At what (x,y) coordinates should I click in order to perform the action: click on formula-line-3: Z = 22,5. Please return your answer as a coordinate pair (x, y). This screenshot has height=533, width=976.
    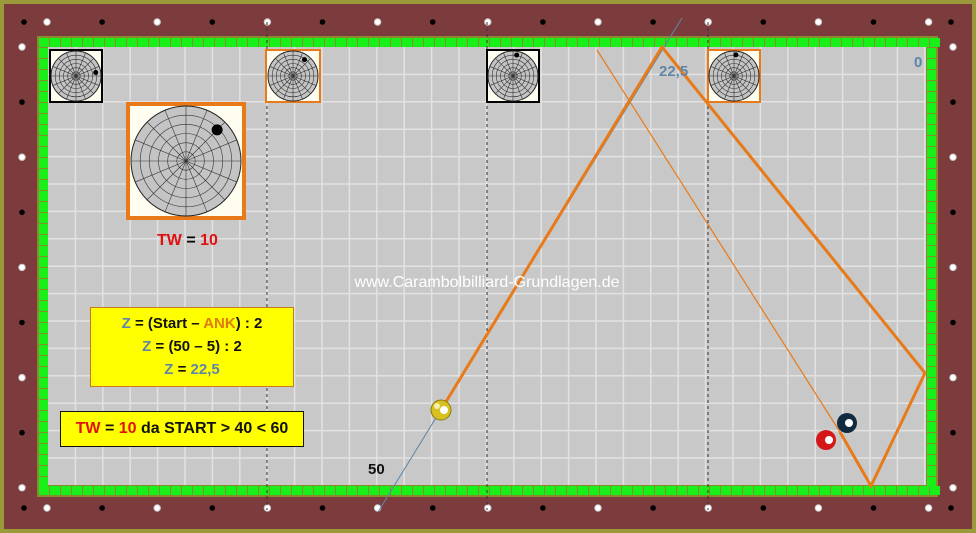
    Looking at the image, I should click on (192, 369).